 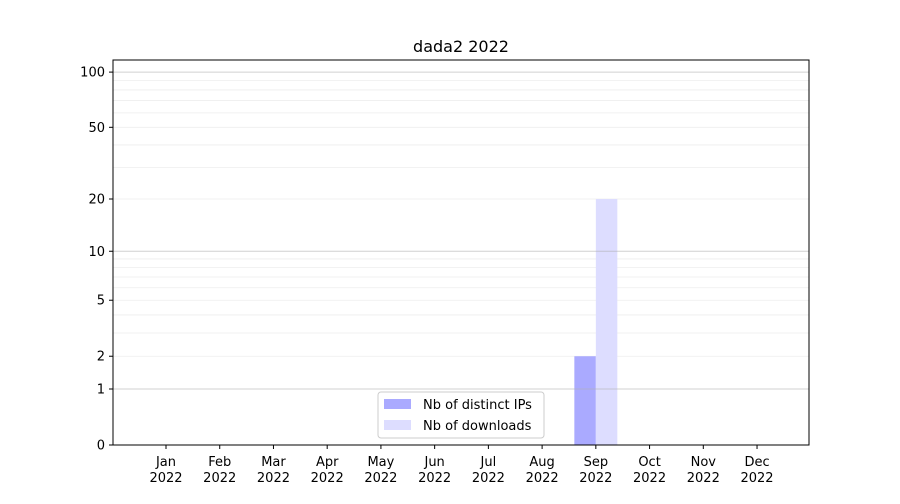 What do you see at coordinates (219, 462) in the screenshot?
I see `x-tick-label: Feb` at bounding box center [219, 462].